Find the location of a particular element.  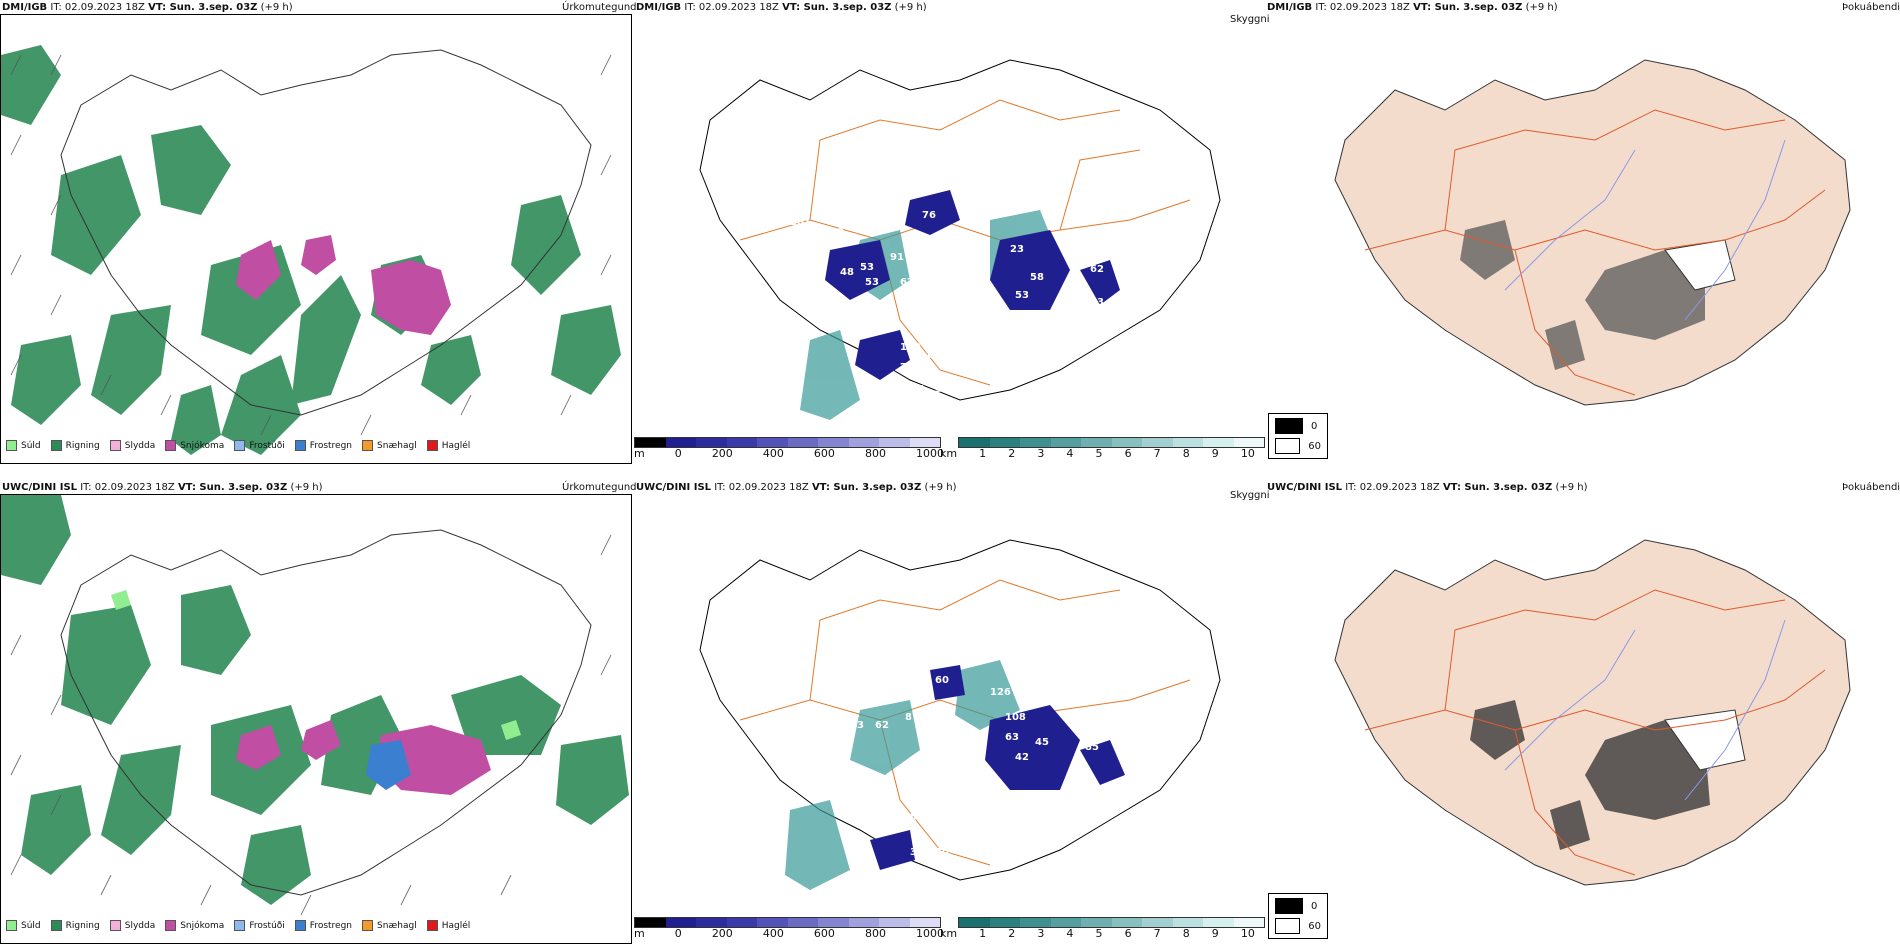

tick-label: 2 is located at coordinates (1012, 453).